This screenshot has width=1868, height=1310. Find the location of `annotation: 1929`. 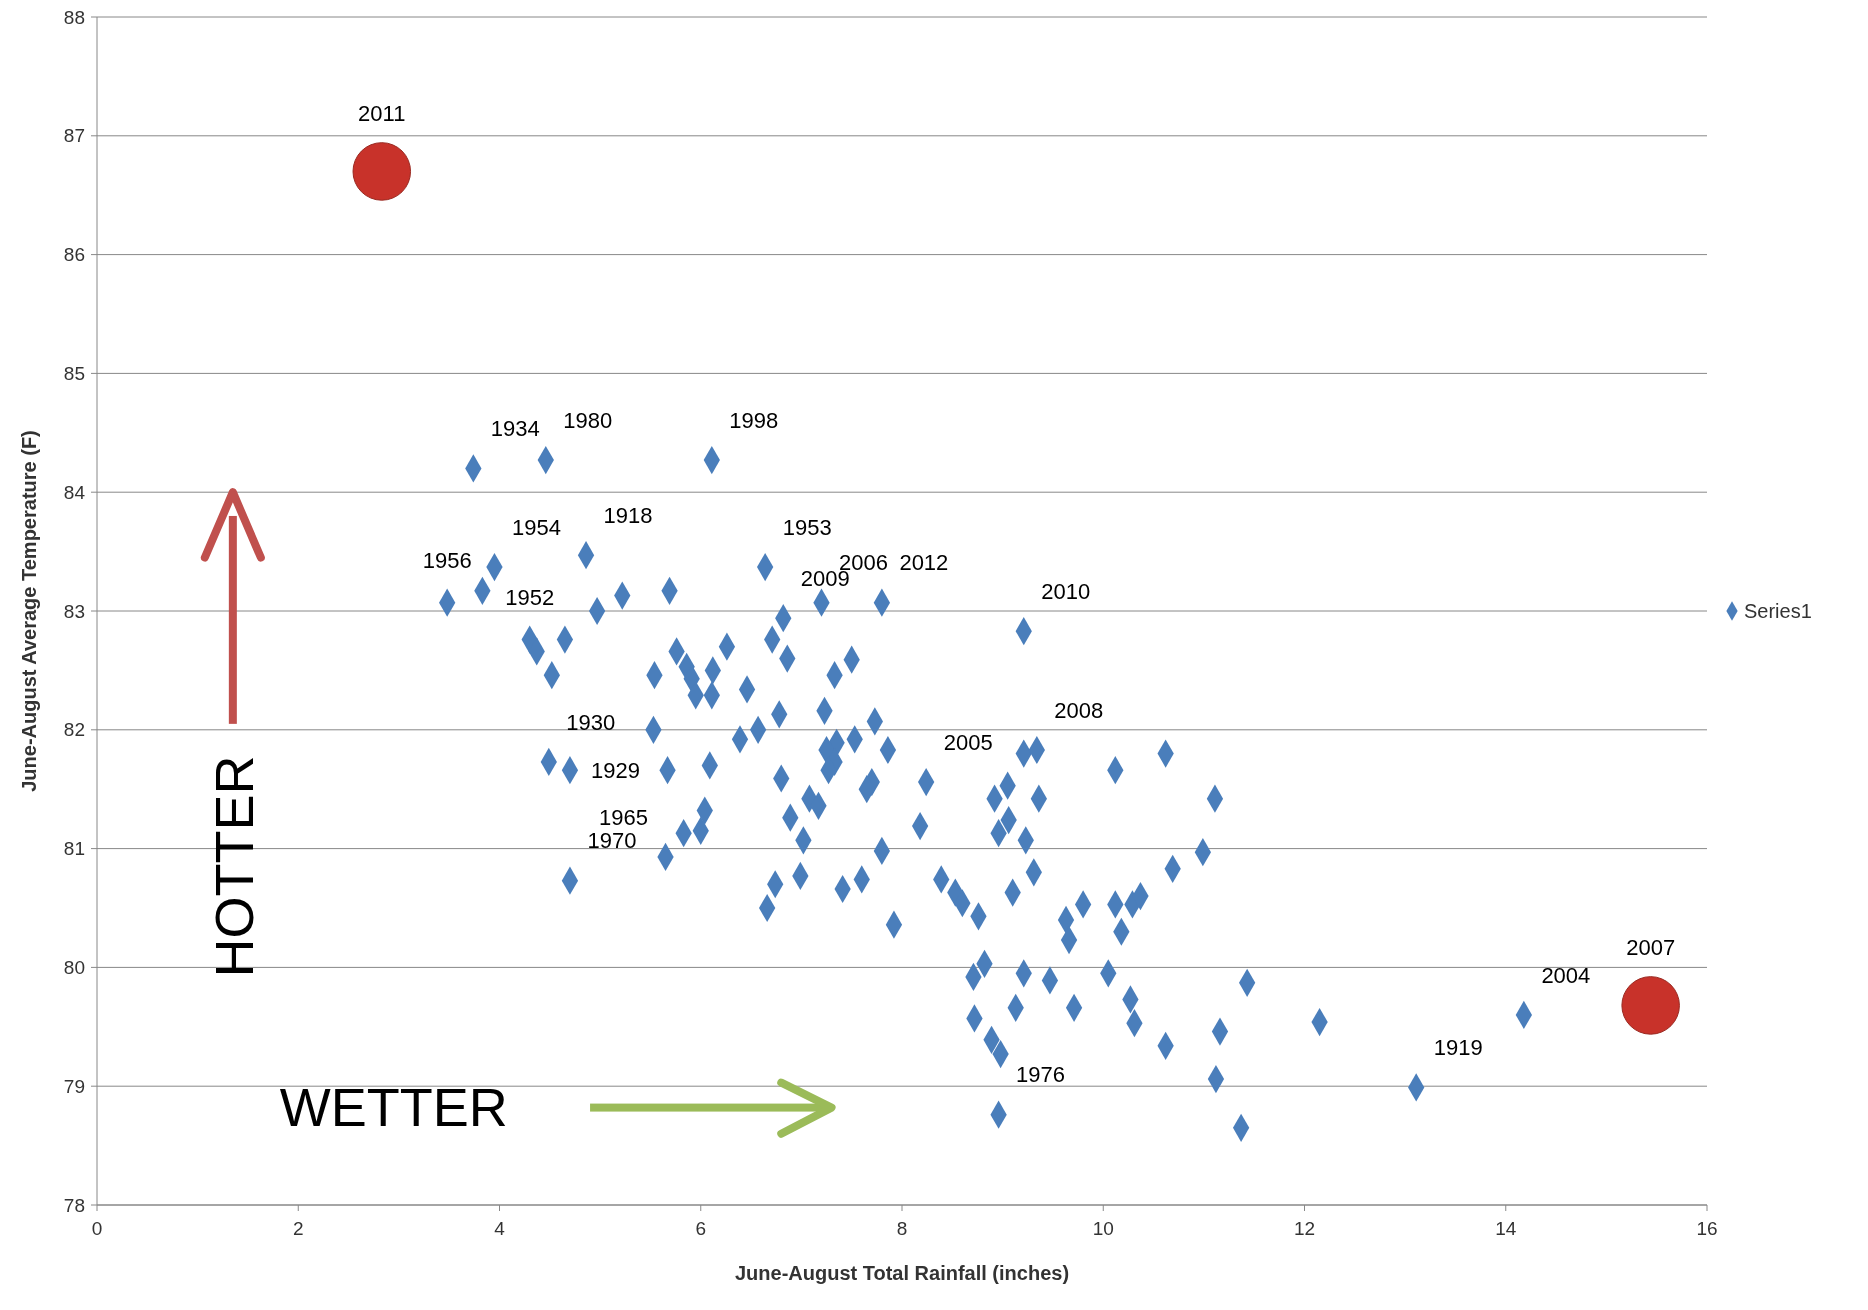

annotation: 1929 is located at coordinates (616, 770).